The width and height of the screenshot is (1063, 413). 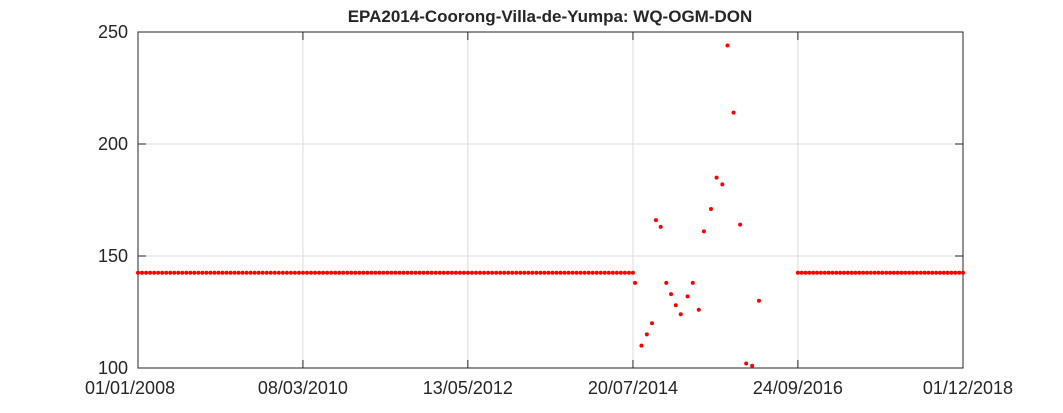 What do you see at coordinates (633, 388) in the screenshot?
I see `x-tick-label: 20/07/2014` at bounding box center [633, 388].